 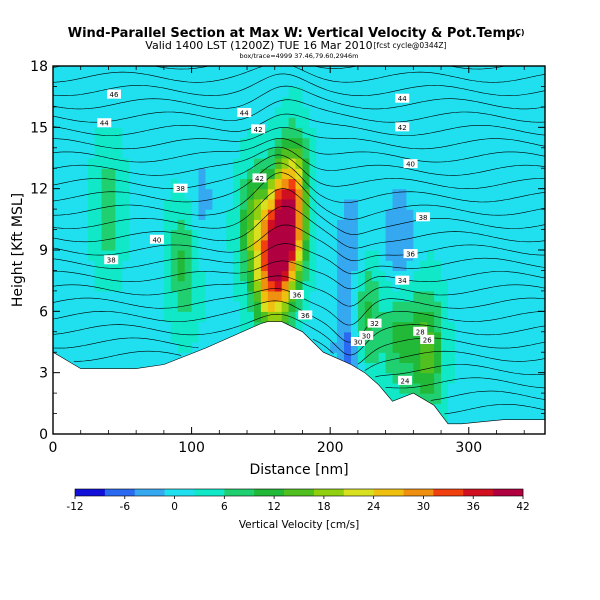 What do you see at coordinates (299, 291) in the screenshot?
I see `isentrope` at bounding box center [299, 291].